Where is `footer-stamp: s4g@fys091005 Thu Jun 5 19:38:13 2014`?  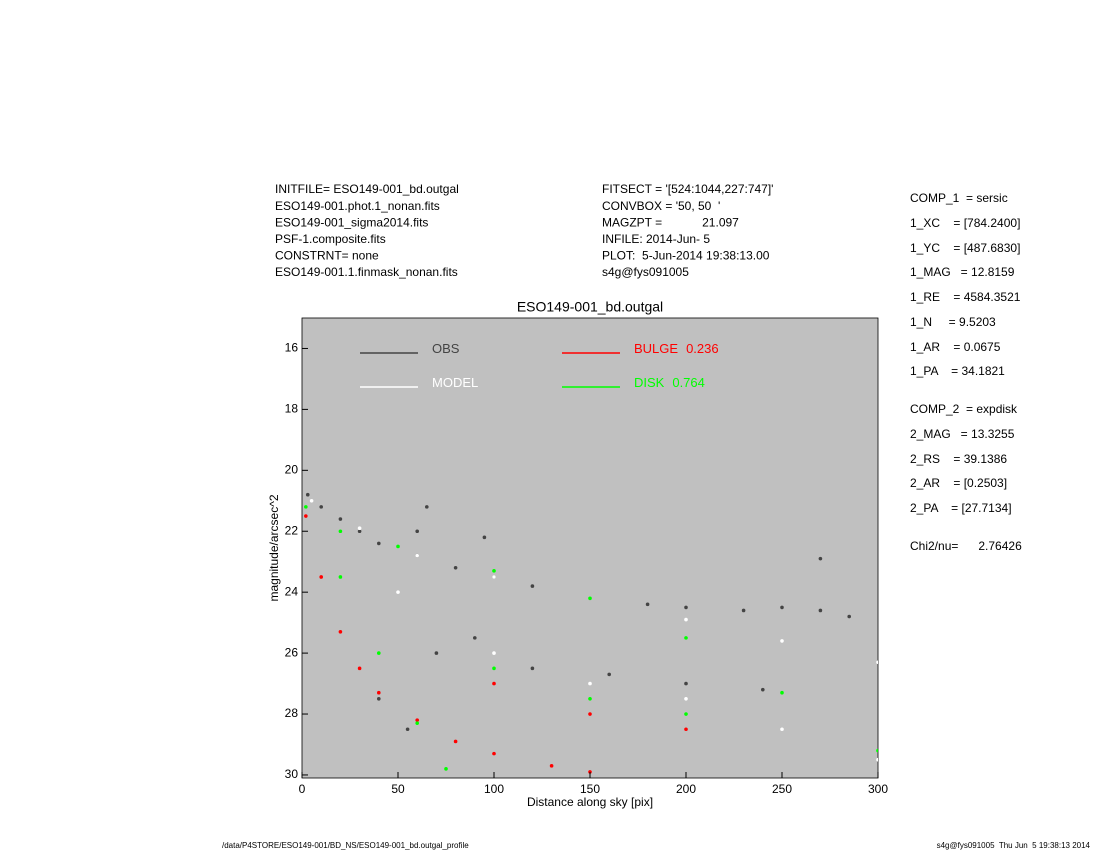 footer-stamp: s4g@fys091005 Thu Jun 5 19:38:13 2014 is located at coordinates (1014, 845).